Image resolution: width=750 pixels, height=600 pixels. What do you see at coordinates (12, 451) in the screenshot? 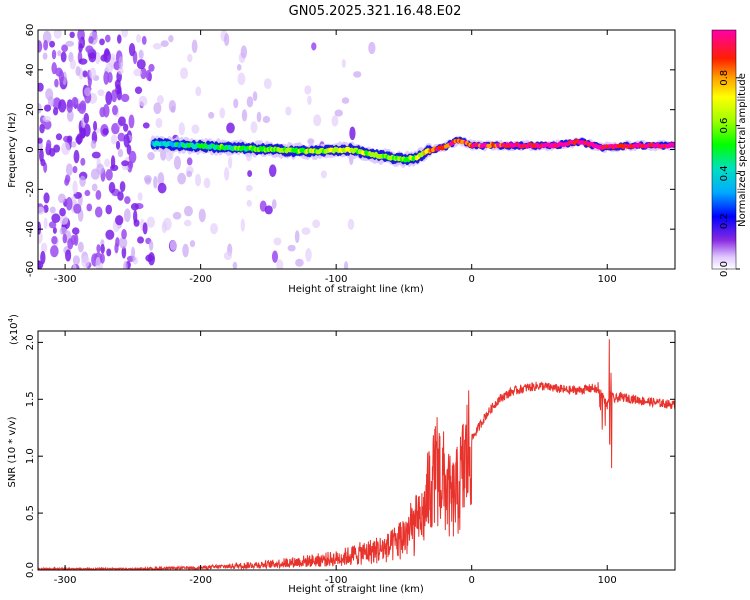
I see `snr-y-label: SNR (10 * v/v)` at bounding box center [12, 451].